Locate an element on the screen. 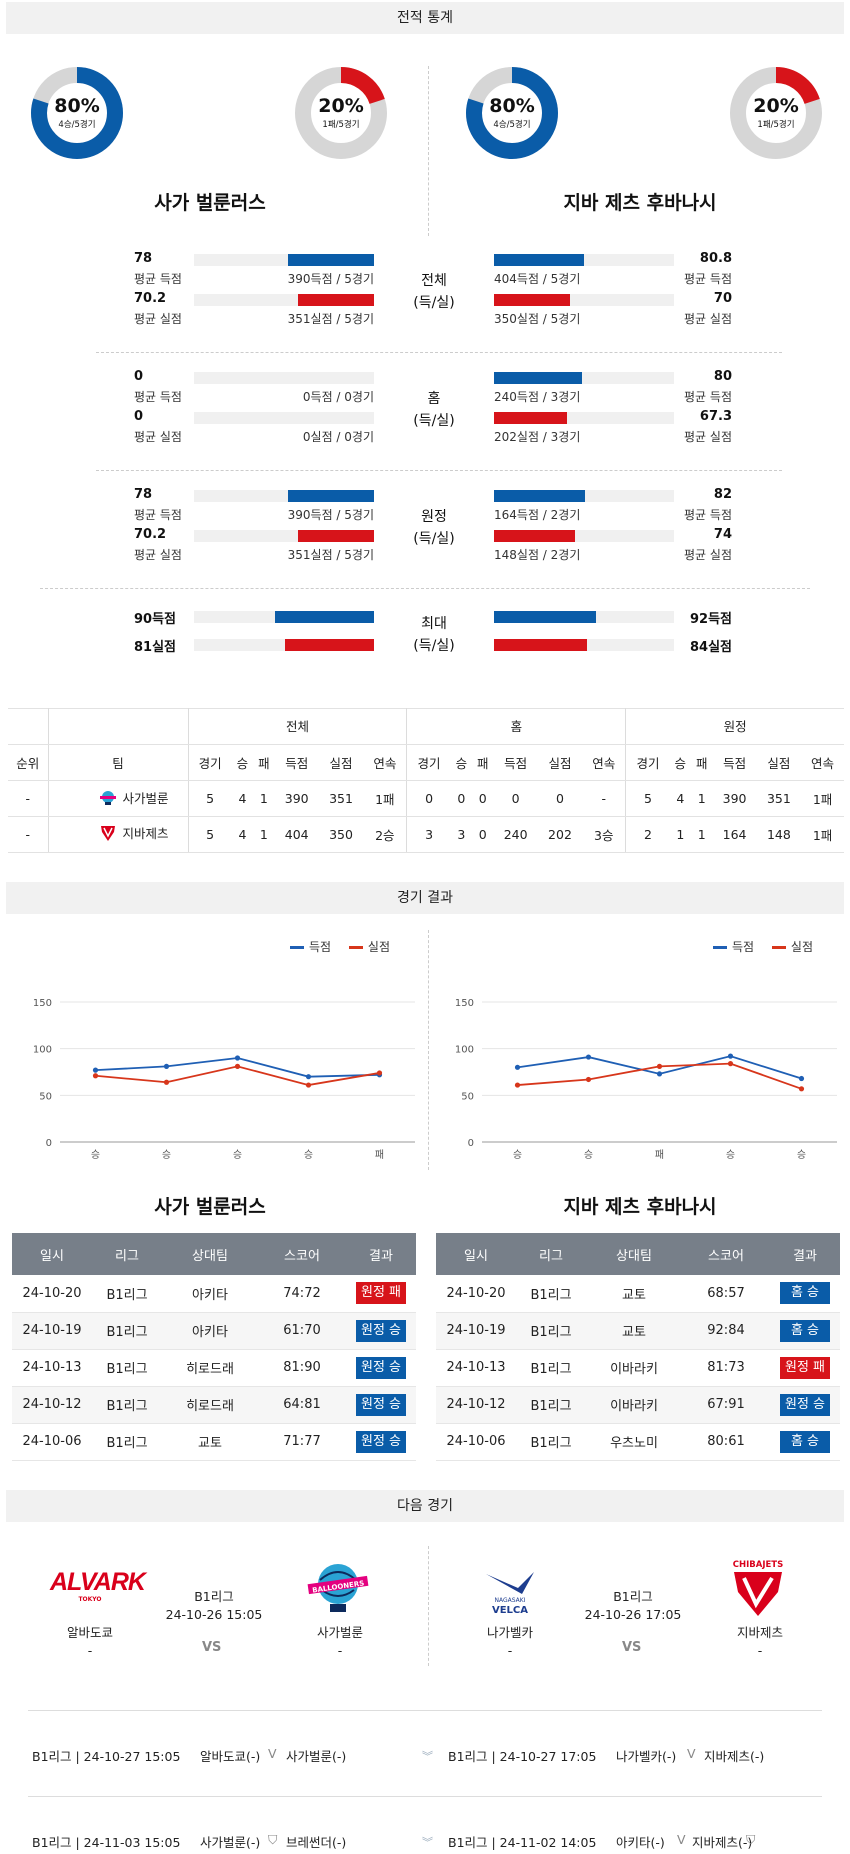 The image size is (850, 1854). stat-cell: 3승 is located at coordinates (604, 834).